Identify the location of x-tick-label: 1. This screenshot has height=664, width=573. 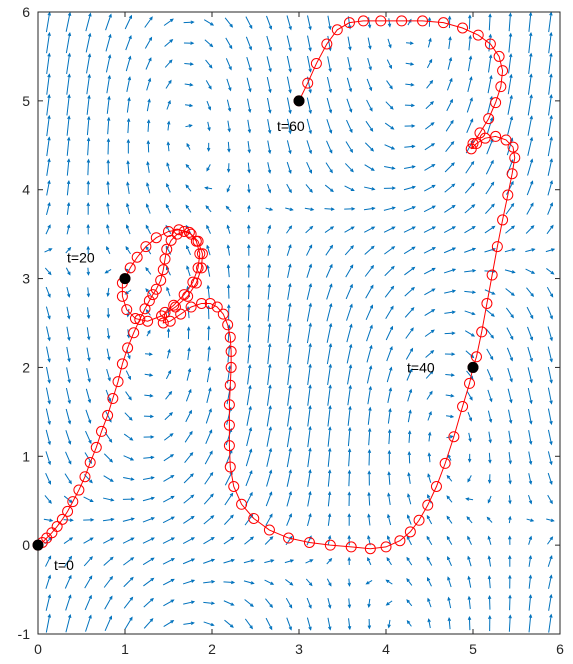
(125, 649).